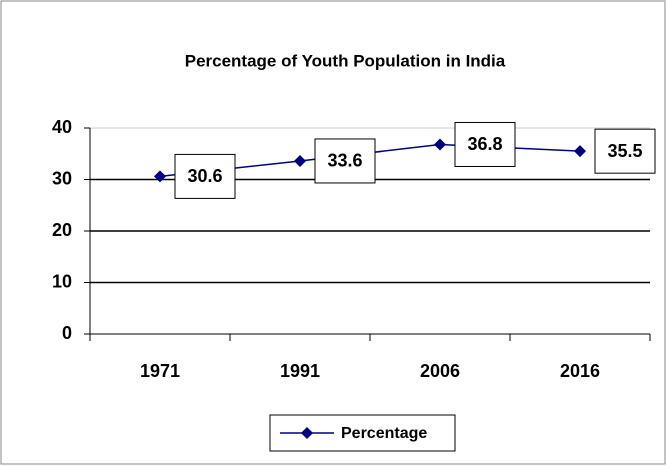 The image size is (667, 466). Describe the element at coordinates (62, 178) in the screenshot. I see `y-tick-label: 30` at that location.